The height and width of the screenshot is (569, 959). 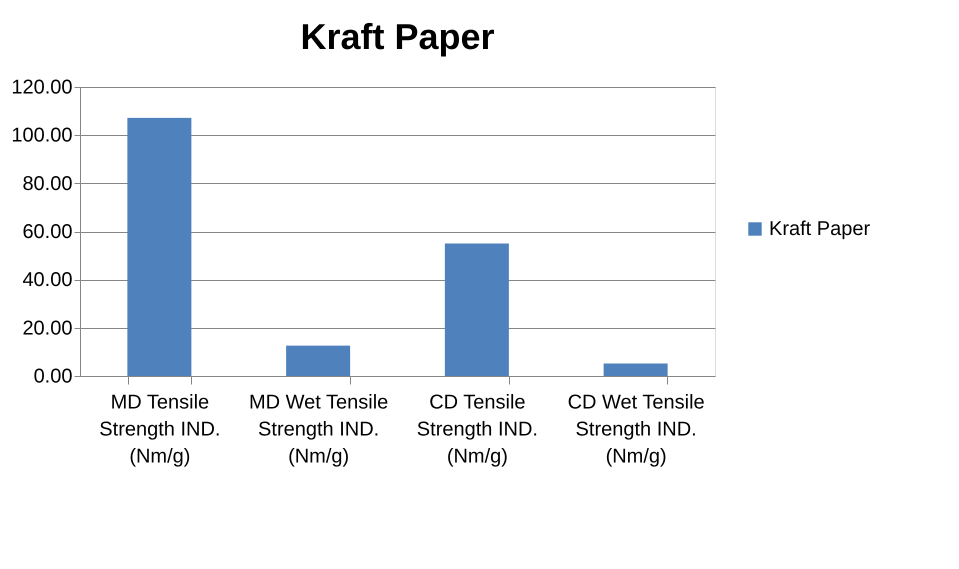 I want to click on x-tick-label: CD Tensile Strength IND. (Nm/g), so click(x=477, y=430).